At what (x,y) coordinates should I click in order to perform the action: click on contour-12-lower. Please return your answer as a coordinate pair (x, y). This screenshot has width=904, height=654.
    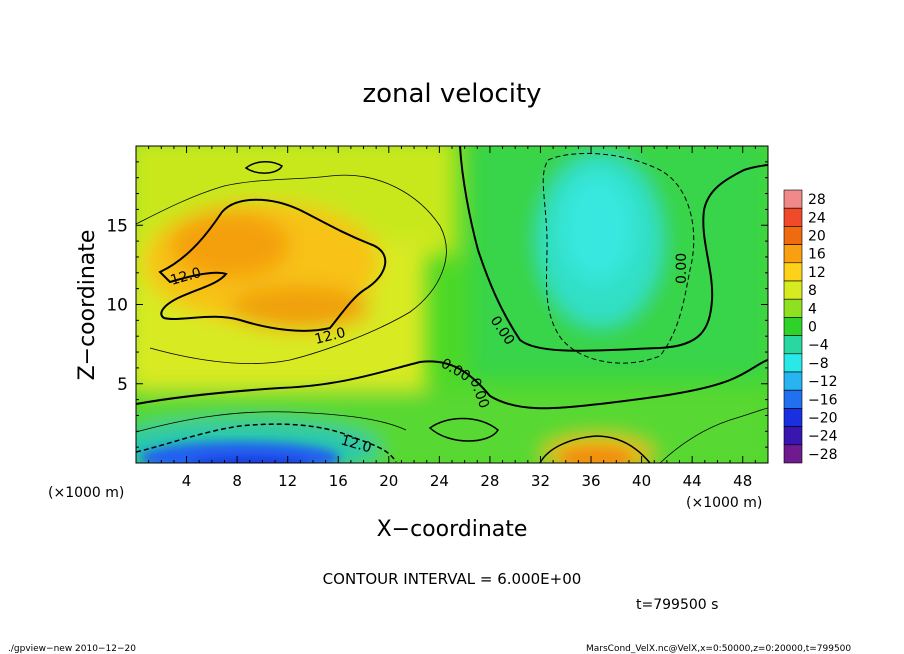
    Looking at the image, I should click on (266, 443).